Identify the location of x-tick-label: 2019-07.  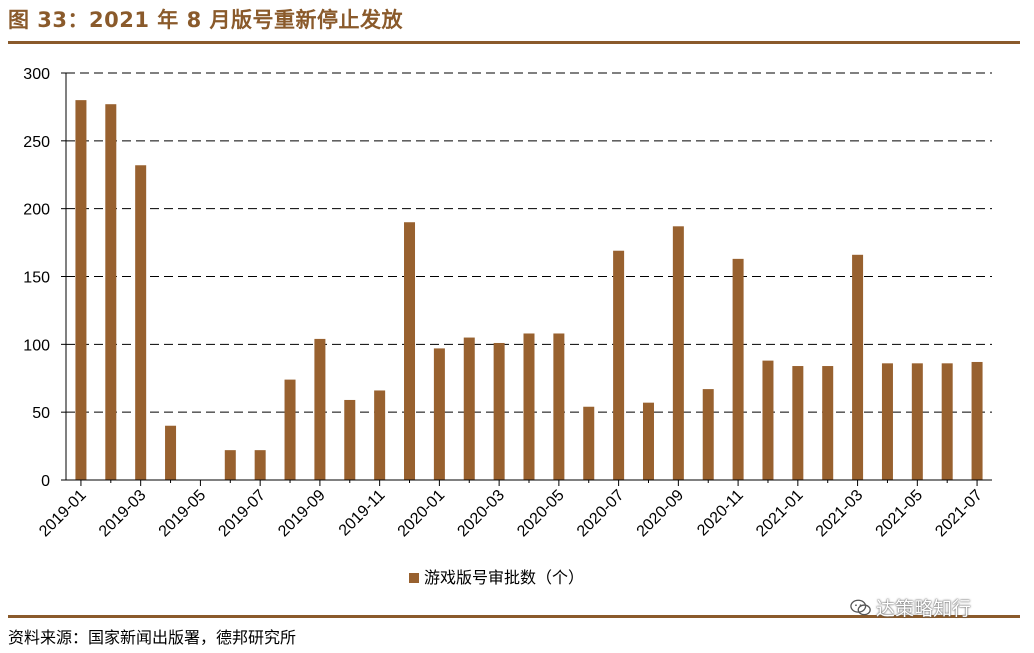
(242, 514).